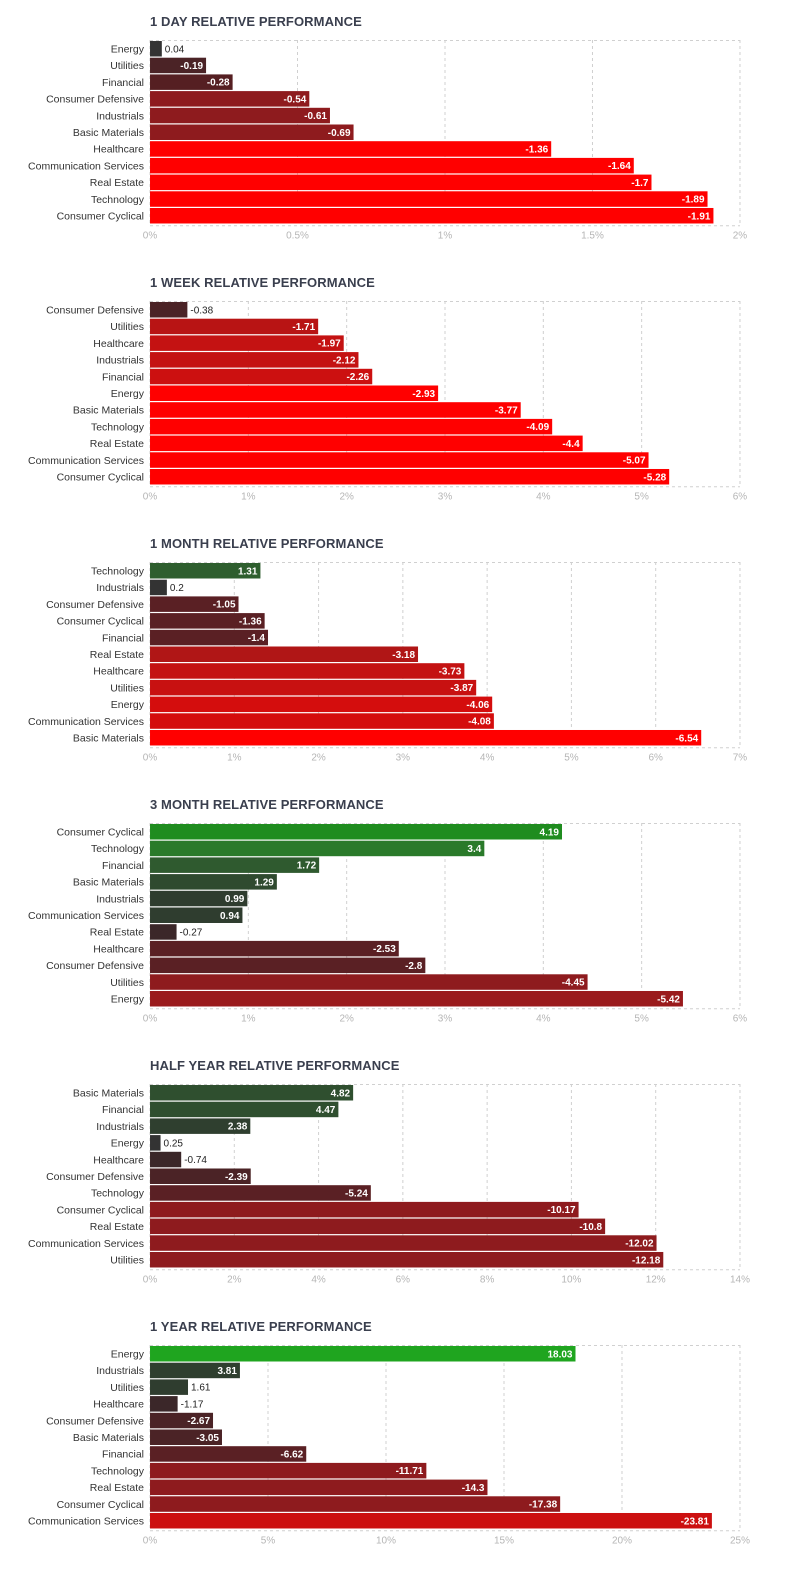  What do you see at coordinates (504, 1541) in the screenshot?
I see `x-tick-label: 15%` at bounding box center [504, 1541].